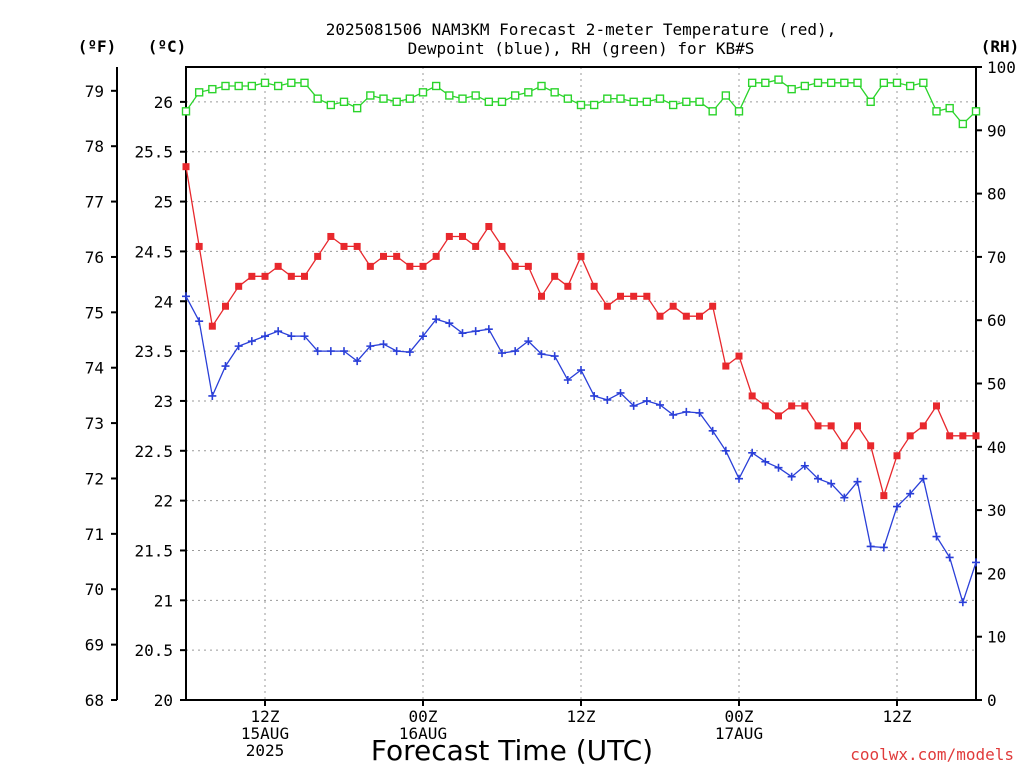  I want to click on f-tick-label: 69, so click(94, 645).